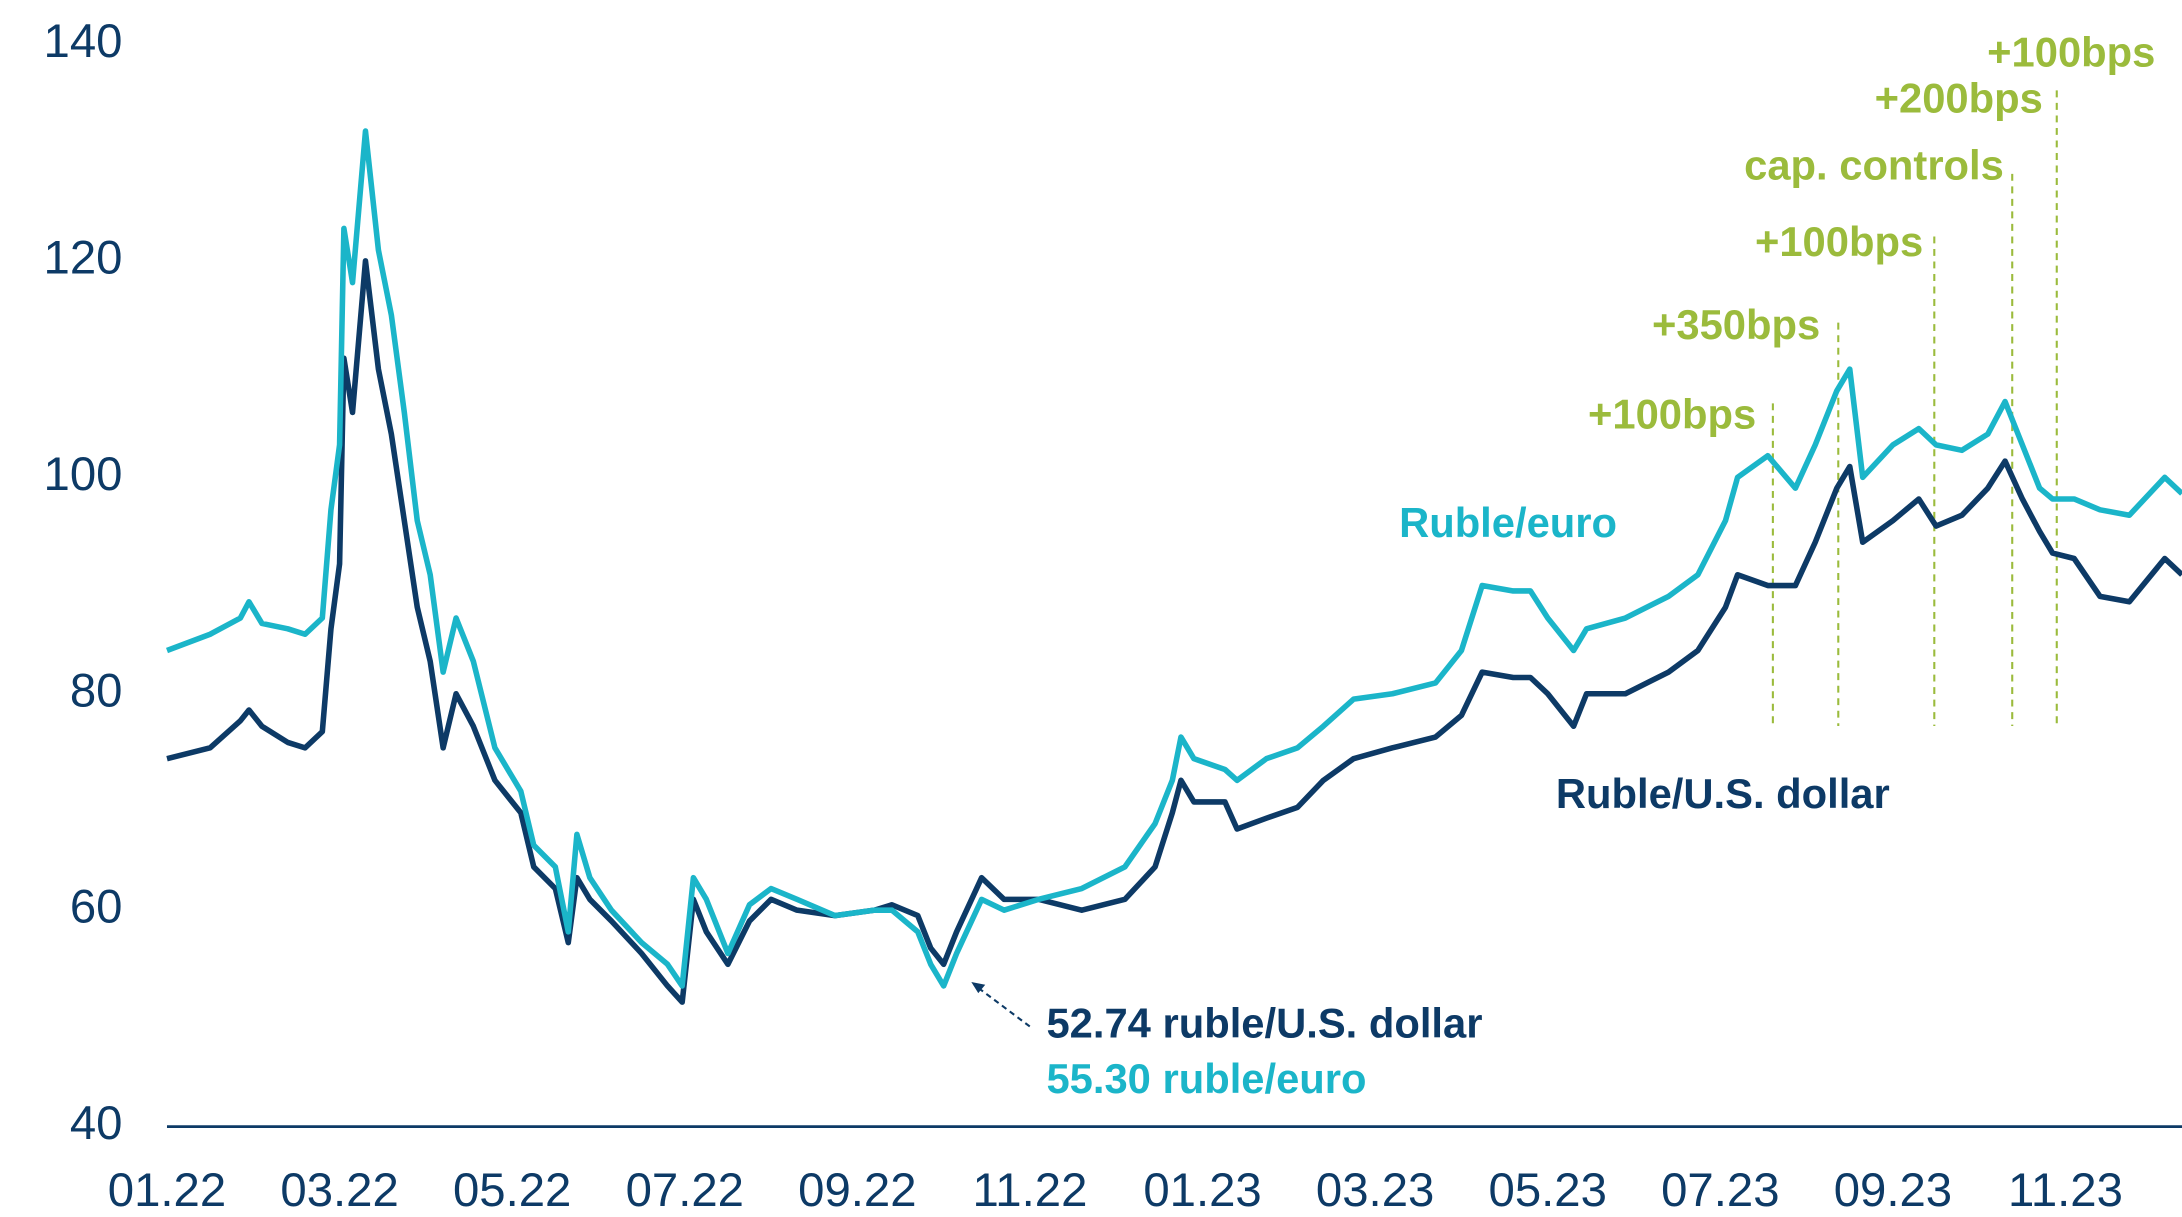 The width and height of the screenshot is (2182, 1217). Describe the element at coordinates (978, 987) in the screenshot. I see `callout-arrowhead` at that location.